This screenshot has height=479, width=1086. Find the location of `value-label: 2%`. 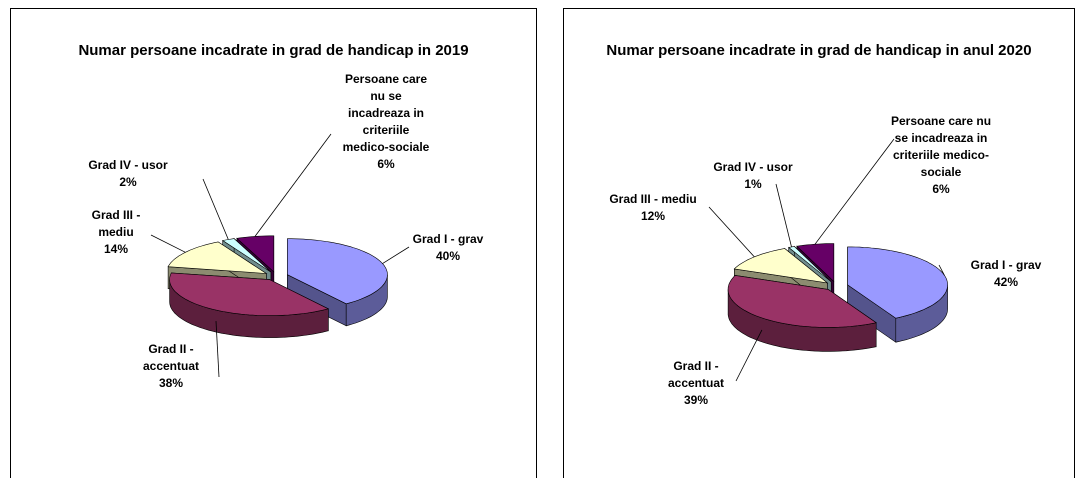

value-label: 2% is located at coordinates (128, 182).